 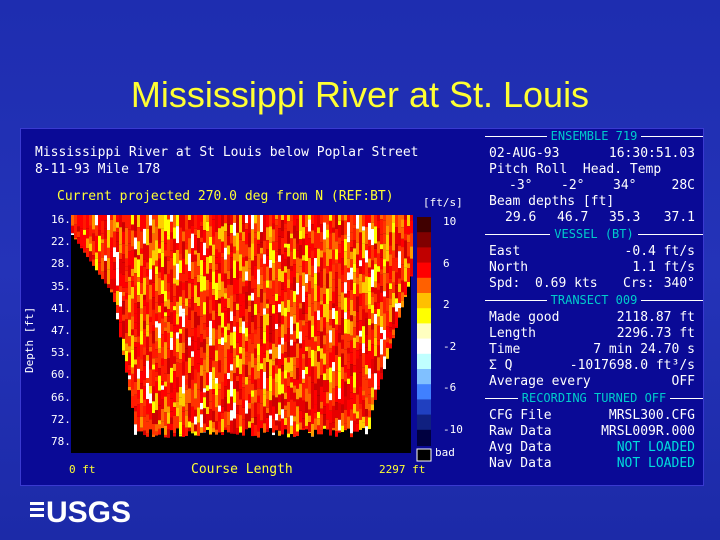 What do you see at coordinates (446, 304) in the screenshot?
I see `colorbar-tick-label: 2` at bounding box center [446, 304].